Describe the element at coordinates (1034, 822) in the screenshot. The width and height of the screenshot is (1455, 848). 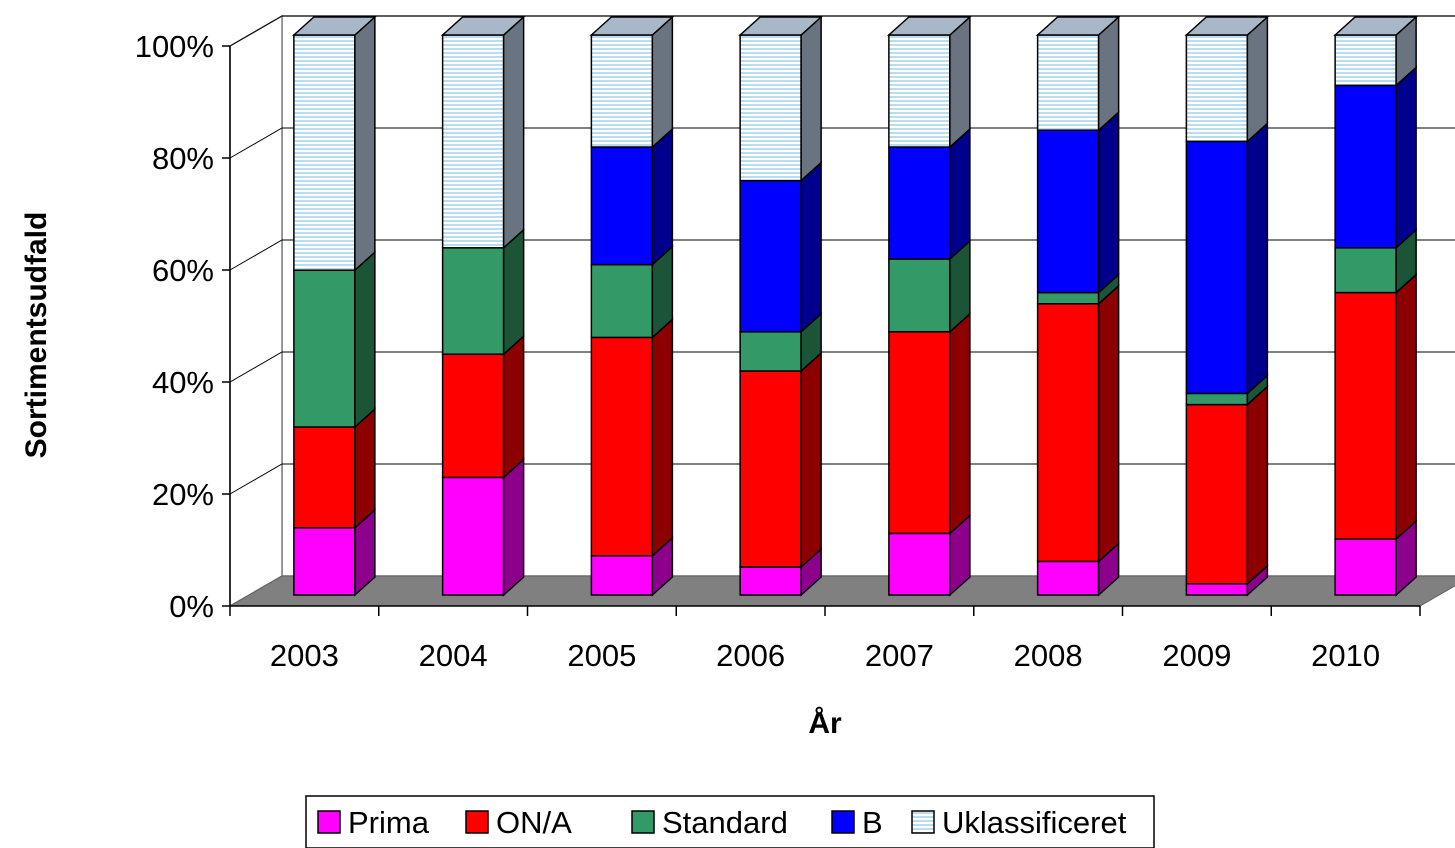
I see `legend-label: Uklassificeret` at that location.